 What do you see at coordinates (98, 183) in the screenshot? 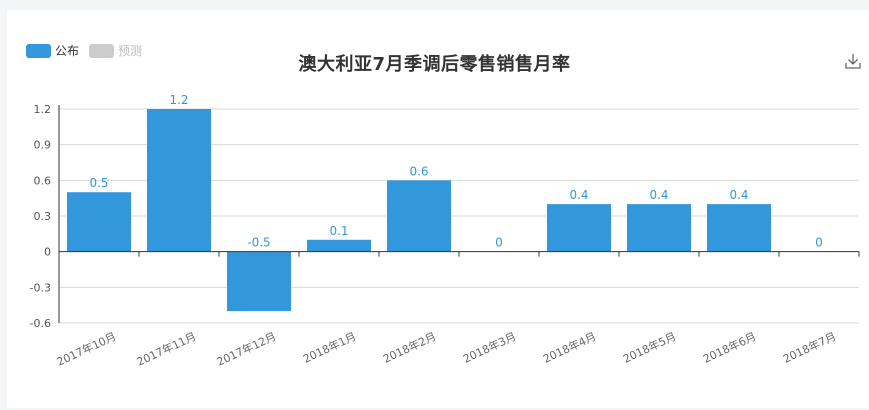
I see `bar-value-label: 0.5` at bounding box center [98, 183].